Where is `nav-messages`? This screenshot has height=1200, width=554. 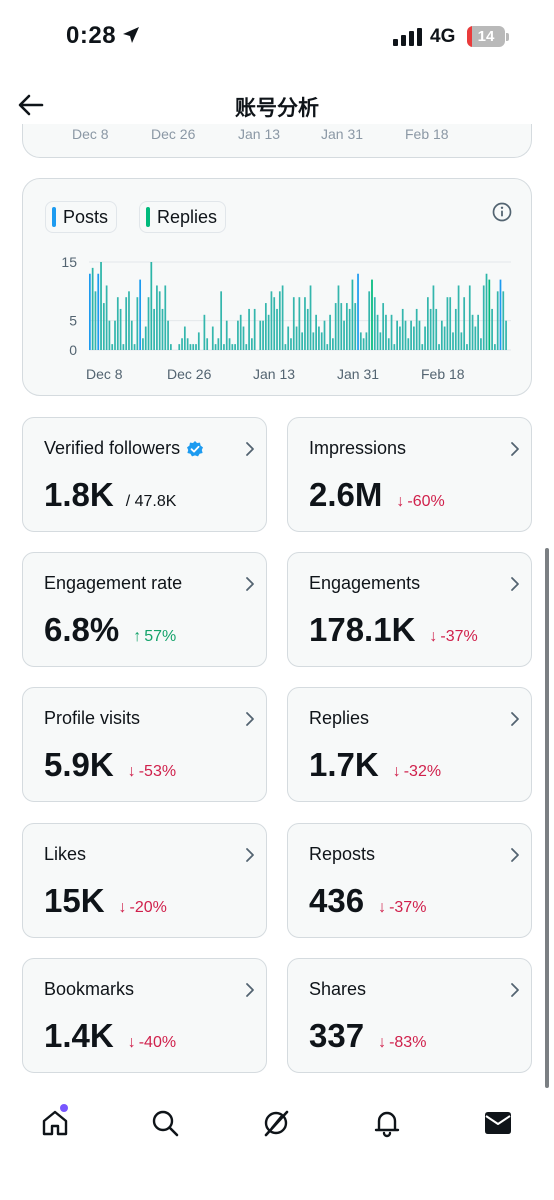 nav-messages is located at coordinates (498, 1123).